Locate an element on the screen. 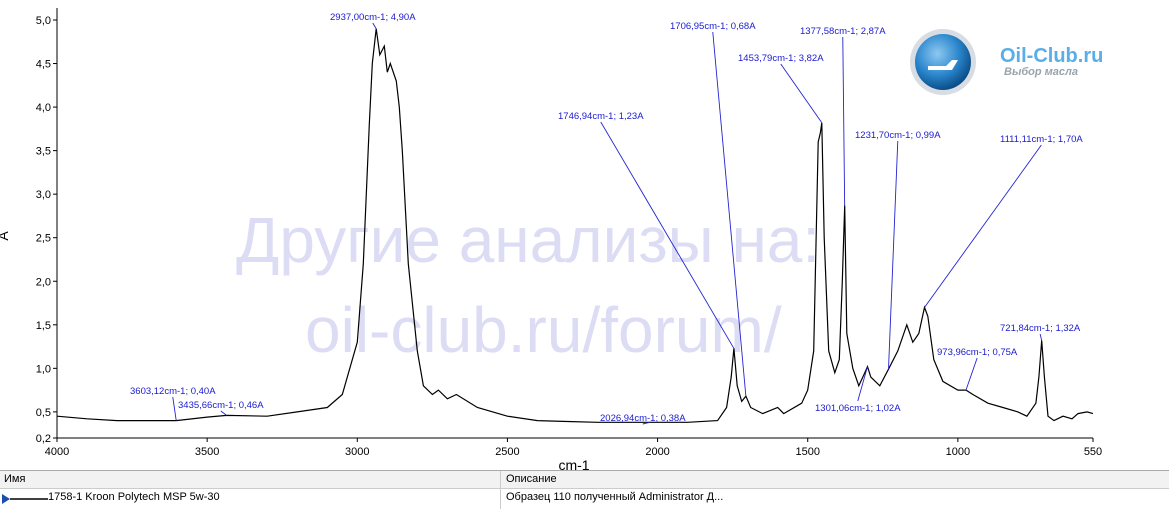  peak-label: 3603,12cm-1; 0,40A is located at coordinates (173, 391).